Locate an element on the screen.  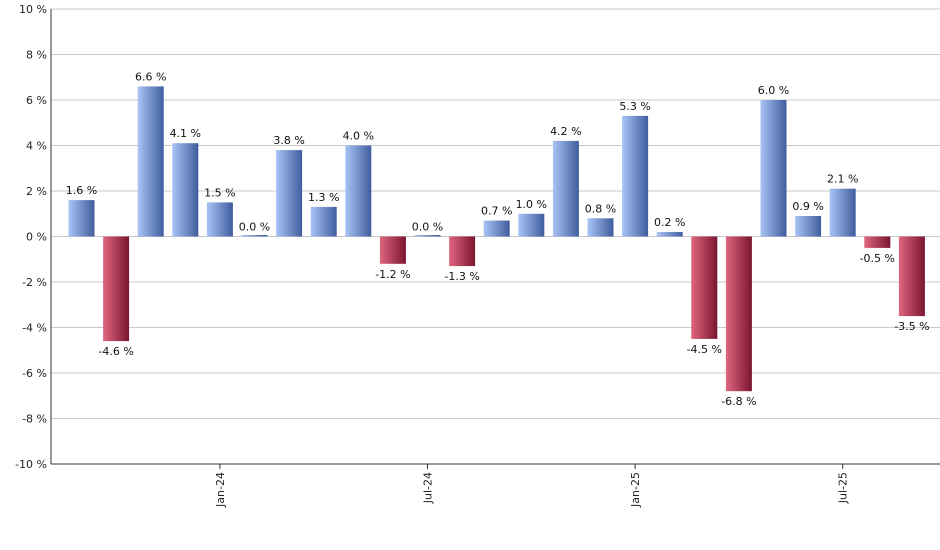
x-tick-label: Jan-24 is located at coordinates (220, 490).